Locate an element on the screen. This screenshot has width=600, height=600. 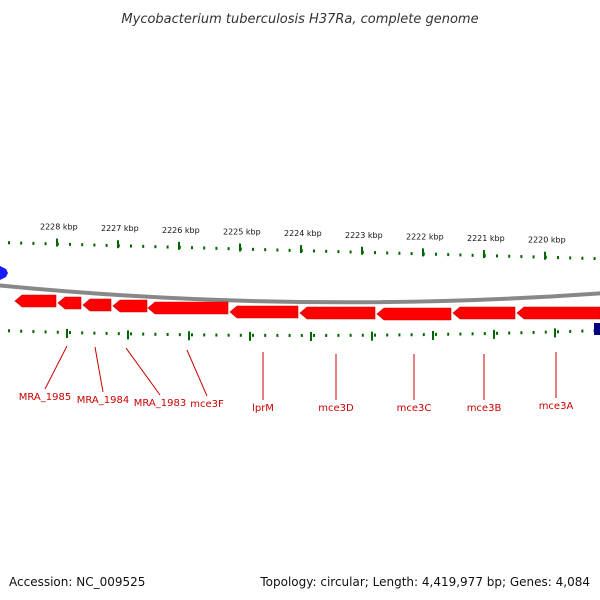
gene-arrow-partial is located at coordinates (558, 313).